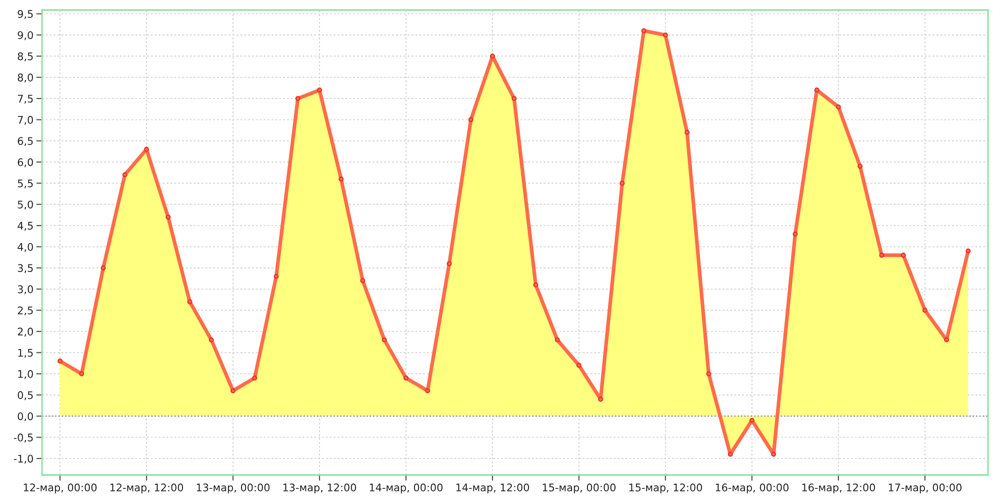 Image resolution: width=1000 pixels, height=500 pixels. Describe the element at coordinates (579, 489) in the screenshot. I see `x-tick-label: 15-мар, 00:00` at that location.